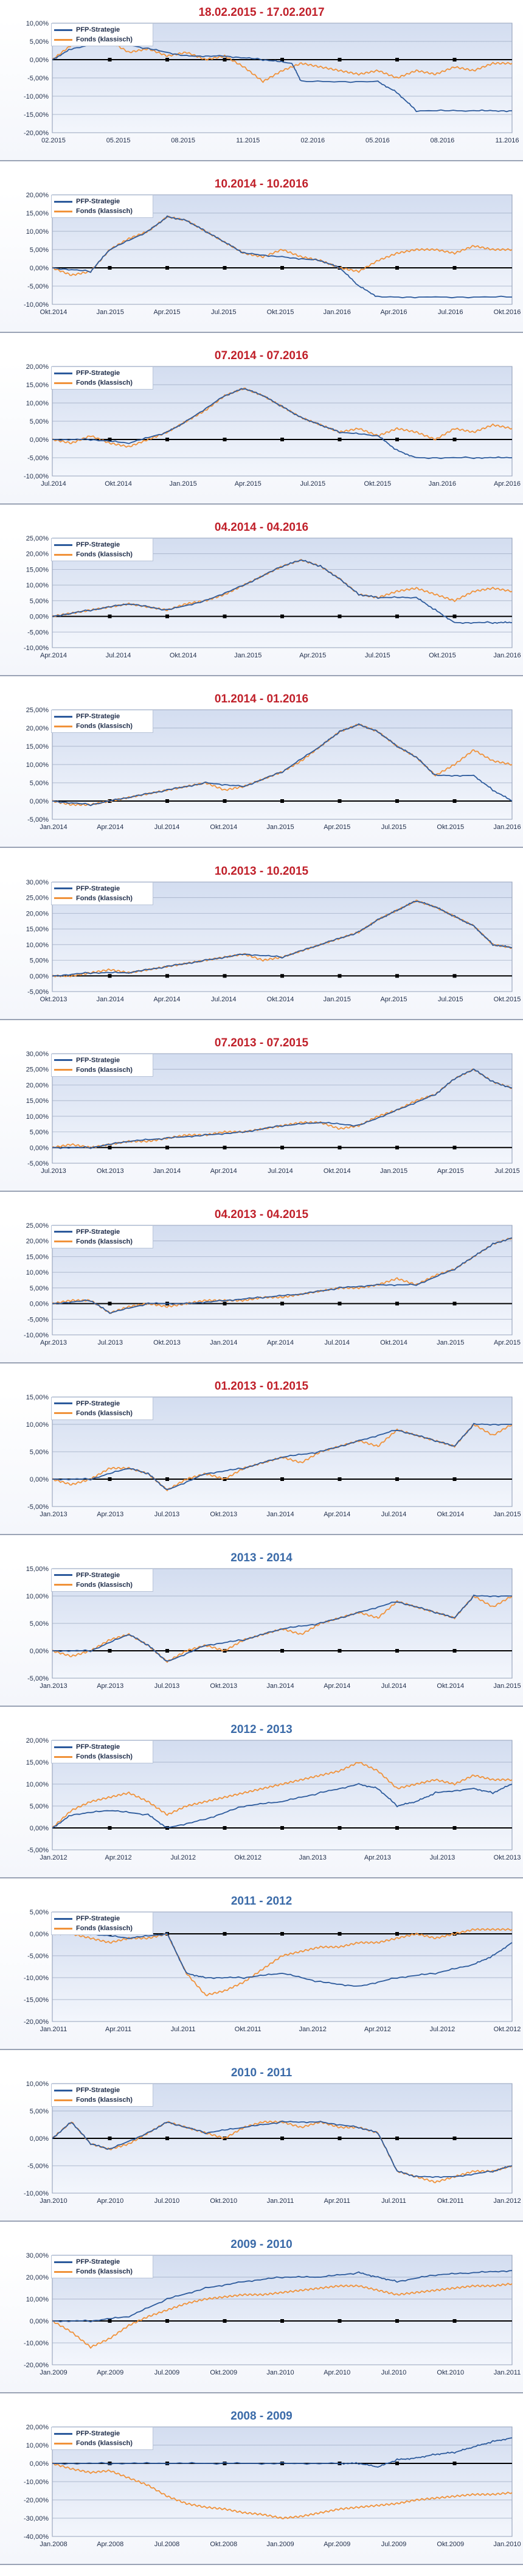  Describe the element at coordinates (261, 699) in the screenshot. I see `chart-title: 01.2014 - 01.2016` at that location.